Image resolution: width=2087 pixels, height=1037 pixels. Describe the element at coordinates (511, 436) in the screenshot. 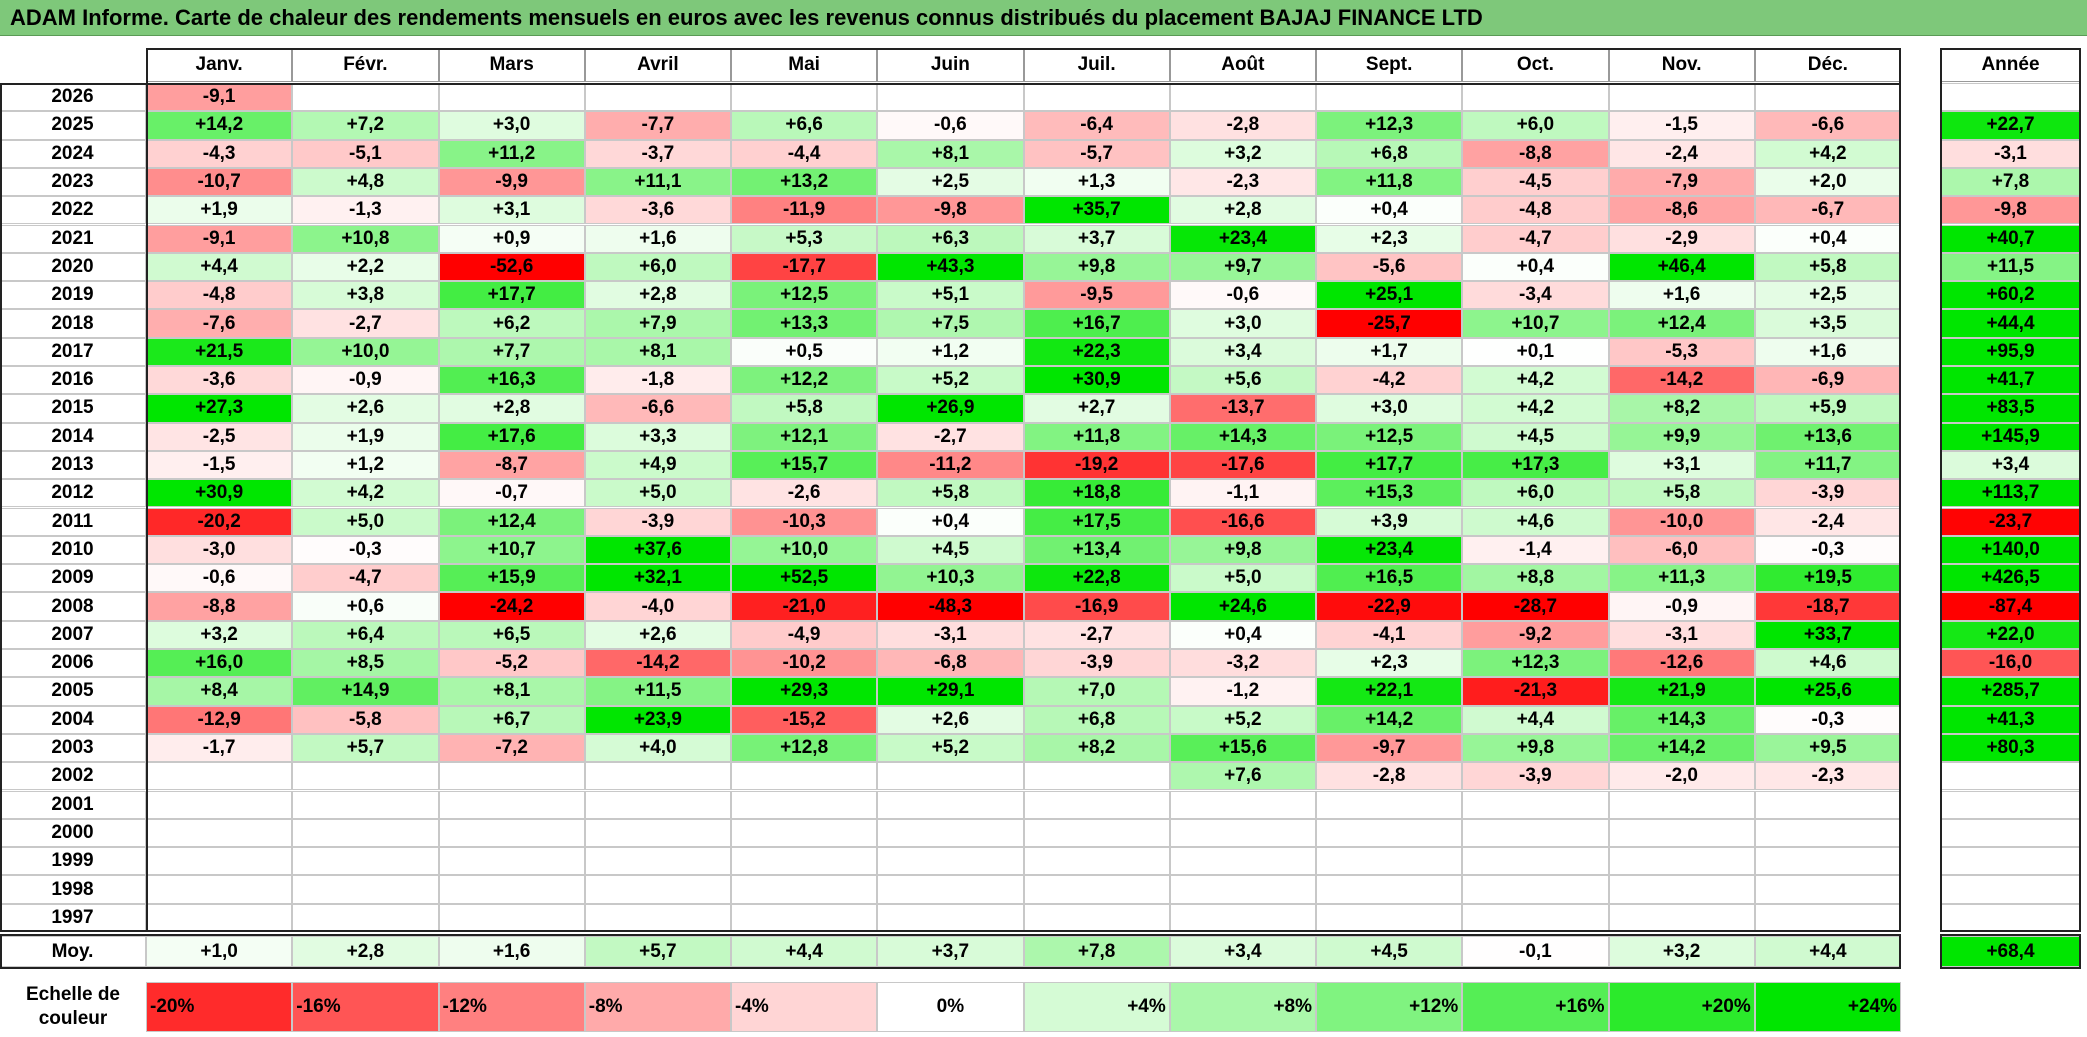

I see `heatmap-cell: +17,6` at that location.